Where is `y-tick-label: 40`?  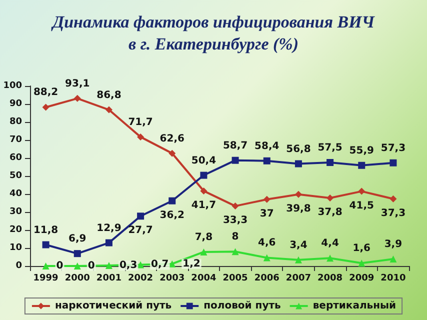 y-tick-label: 40 is located at coordinates (15, 194).